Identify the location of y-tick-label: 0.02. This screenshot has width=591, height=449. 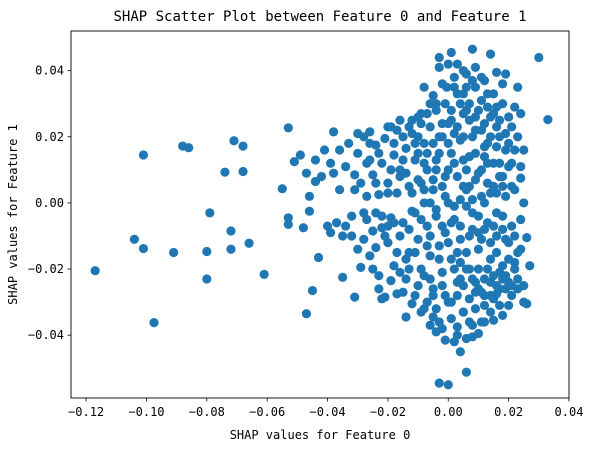
(49, 137).